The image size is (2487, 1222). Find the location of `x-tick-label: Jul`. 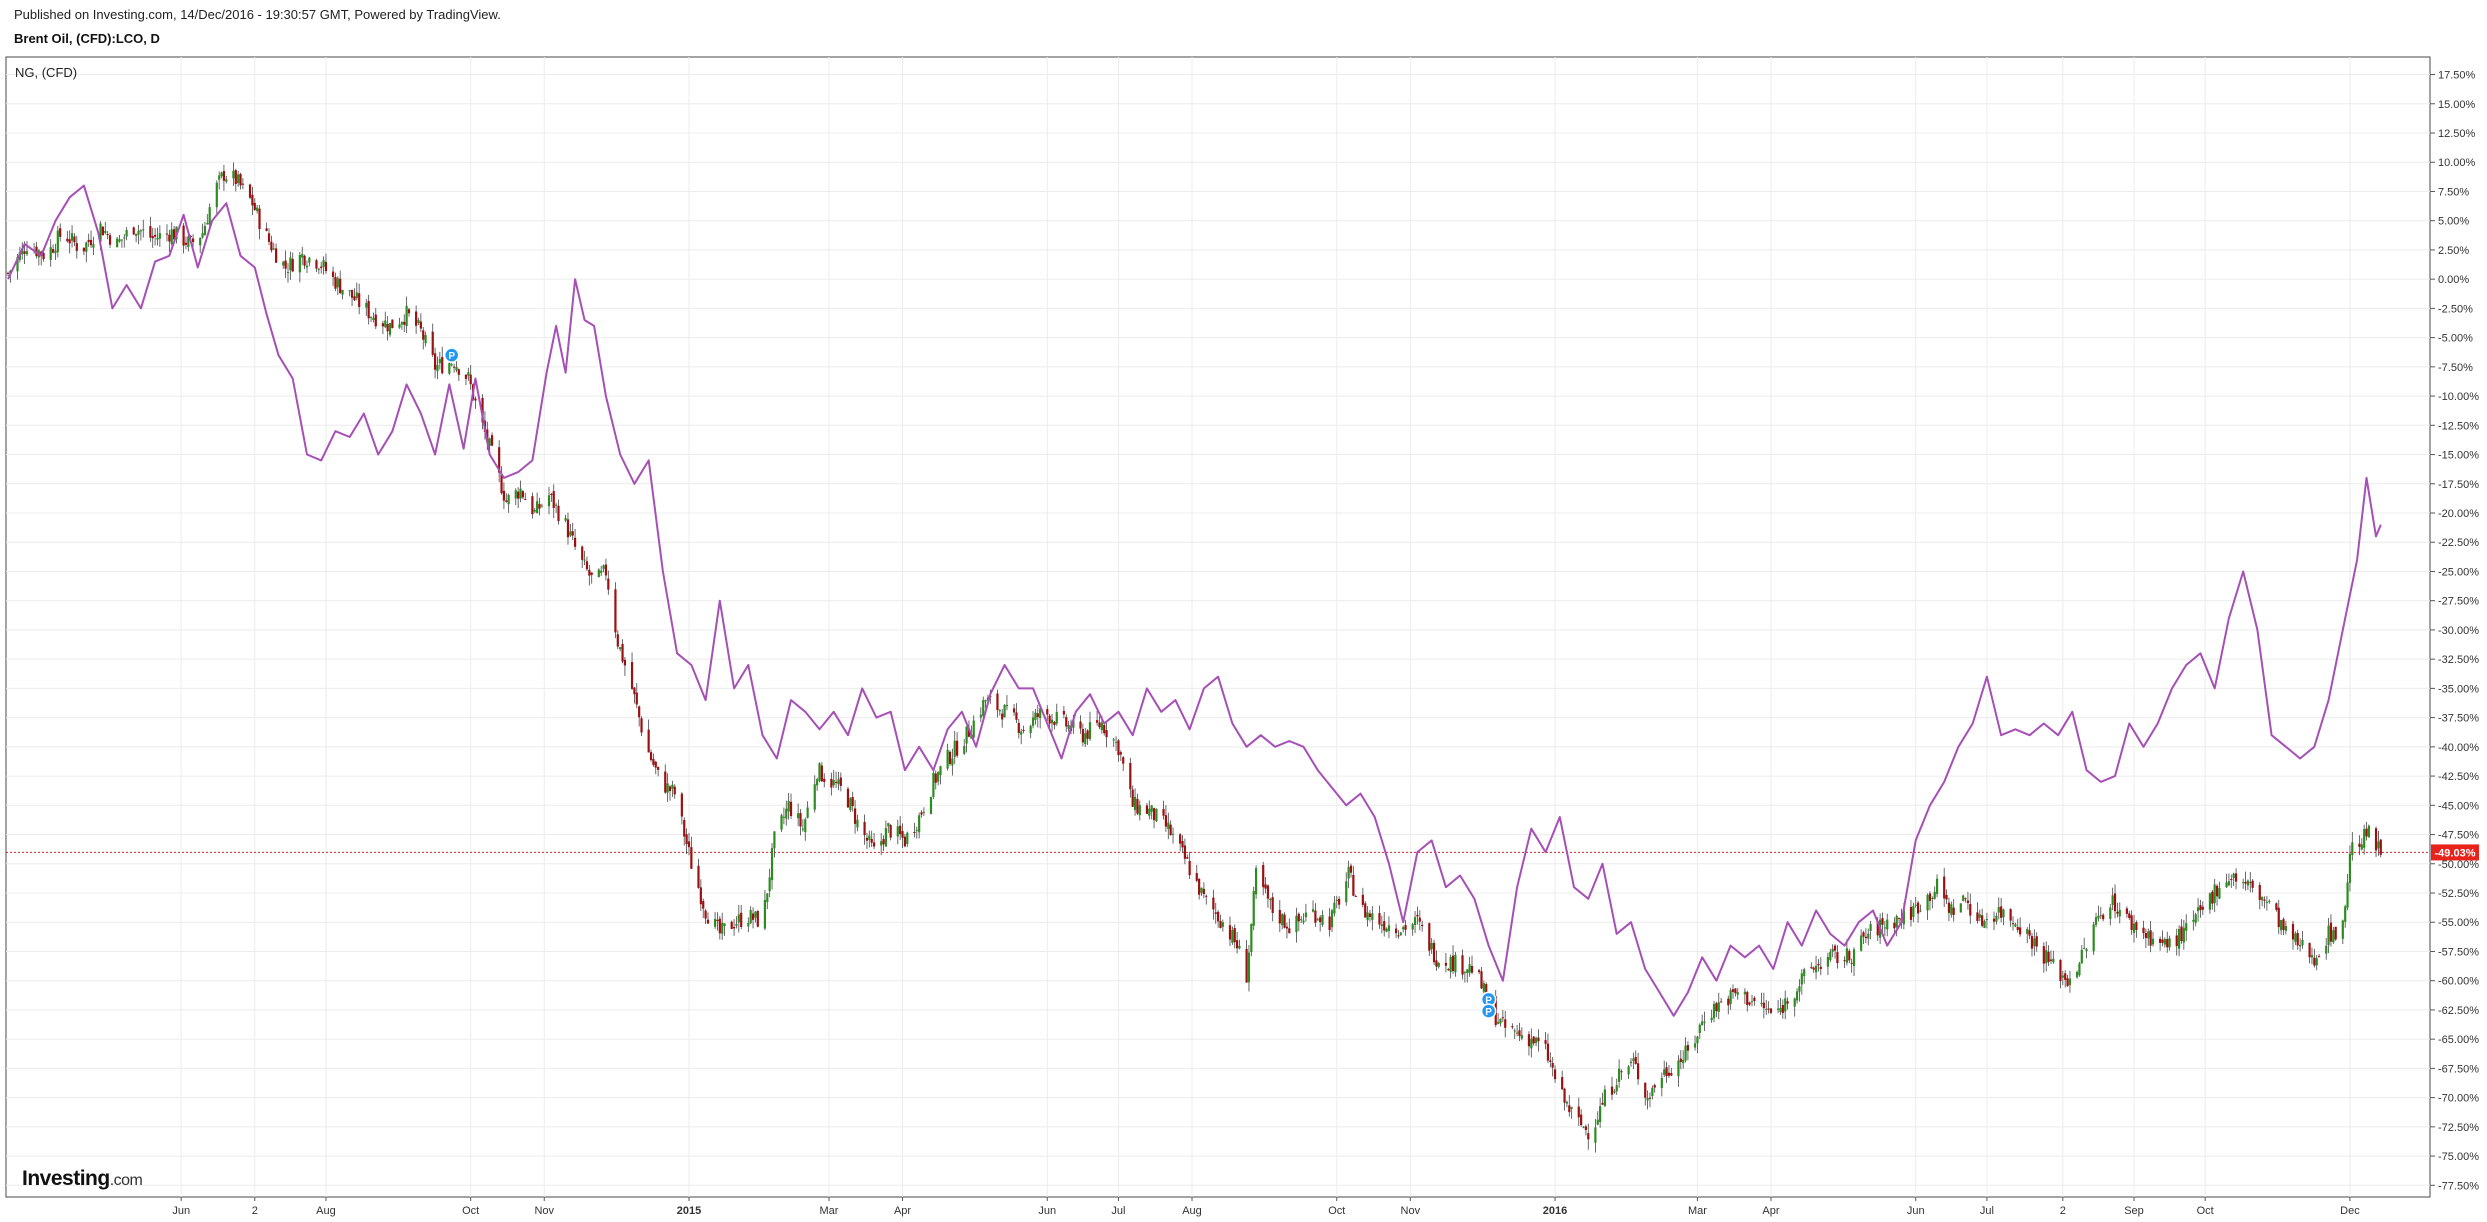

x-tick-label: Jul is located at coordinates (1987, 1211).